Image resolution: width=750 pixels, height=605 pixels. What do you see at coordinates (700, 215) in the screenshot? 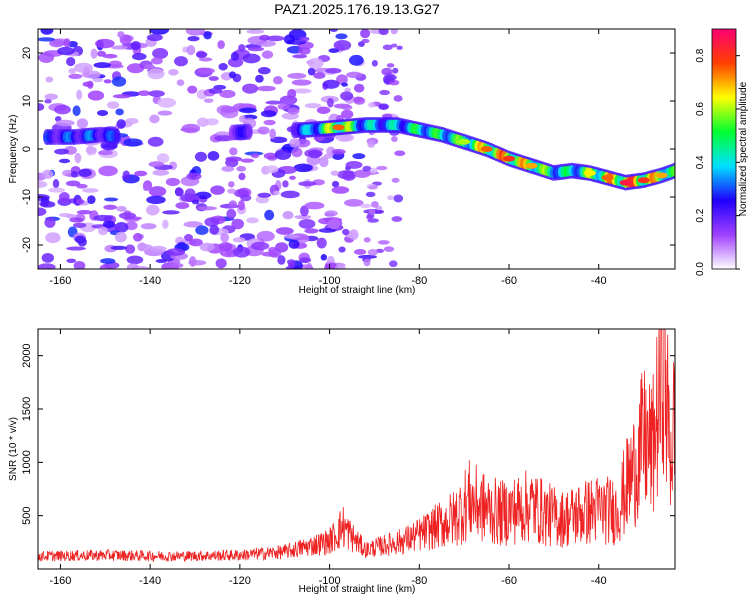
I see `colorbar-tick-label: 0.2` at bounding box center [700, 215].